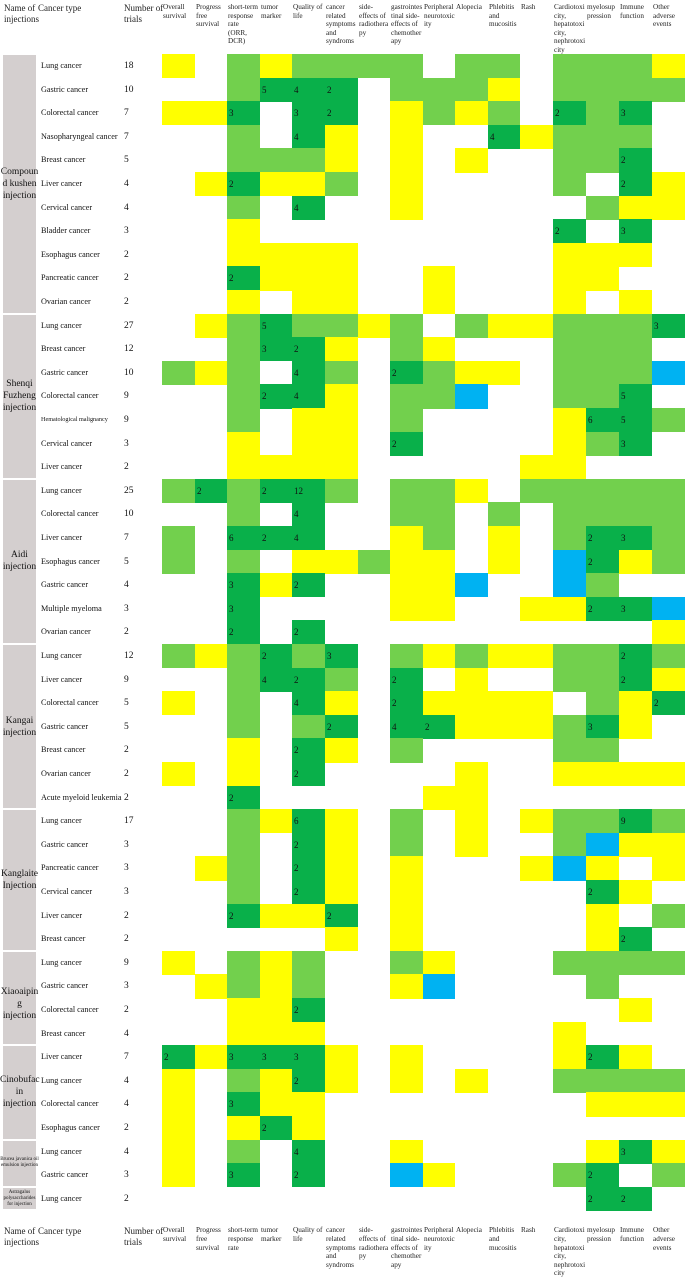 This screenshot has height=1278, width=685. Describe the element at coordinates (129, 490) in the screenshot. I see `trial-count: 25` at that location.